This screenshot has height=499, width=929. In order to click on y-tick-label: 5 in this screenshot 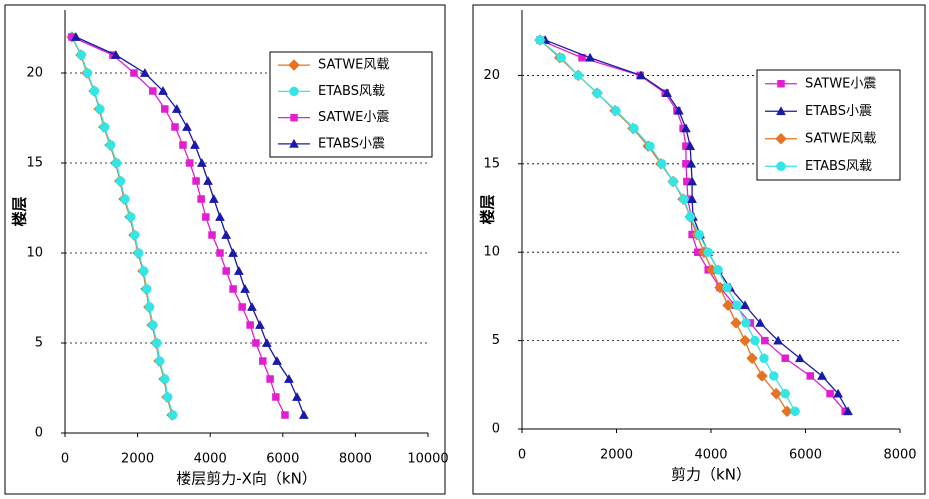, I will do `click(39, 343)`.